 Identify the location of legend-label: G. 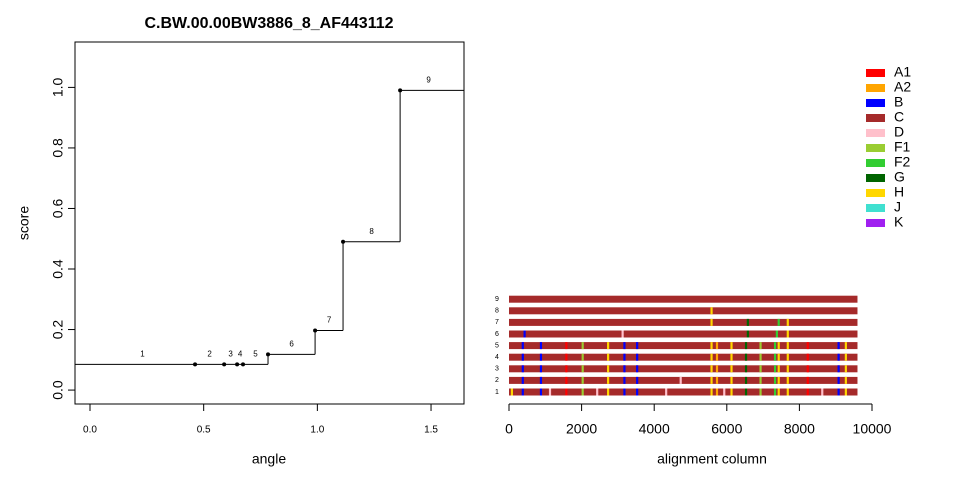
(899, 177).